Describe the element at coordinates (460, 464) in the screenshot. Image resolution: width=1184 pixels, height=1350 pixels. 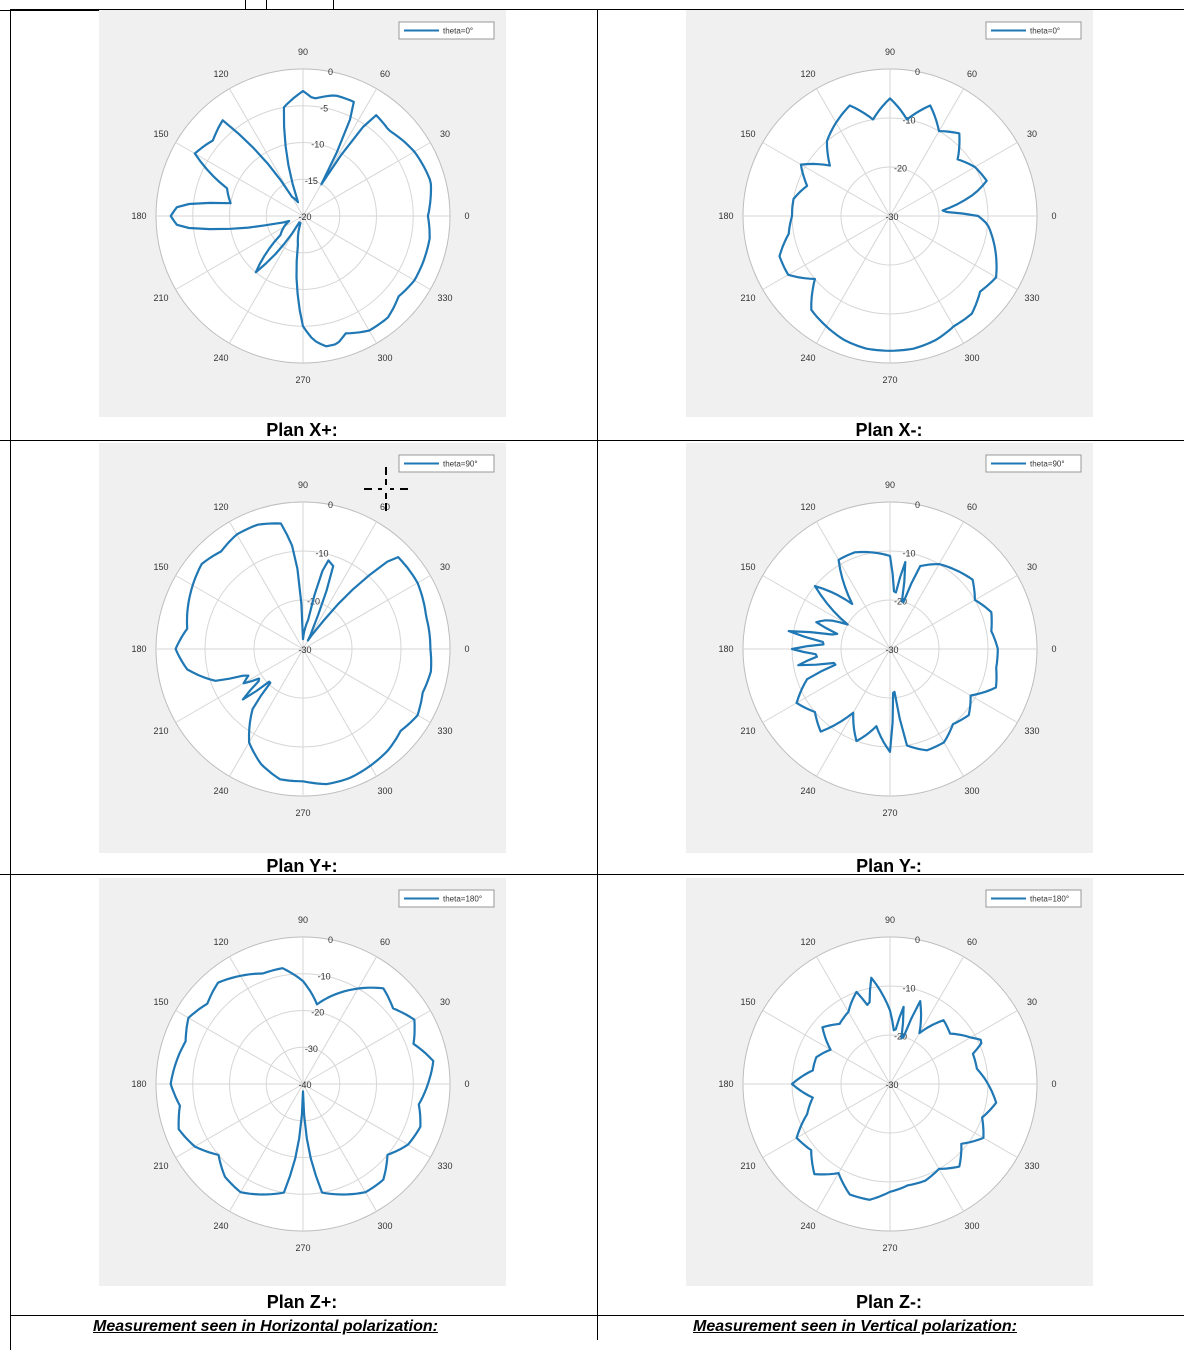
I see `legend-label: theta=90°` at that location.